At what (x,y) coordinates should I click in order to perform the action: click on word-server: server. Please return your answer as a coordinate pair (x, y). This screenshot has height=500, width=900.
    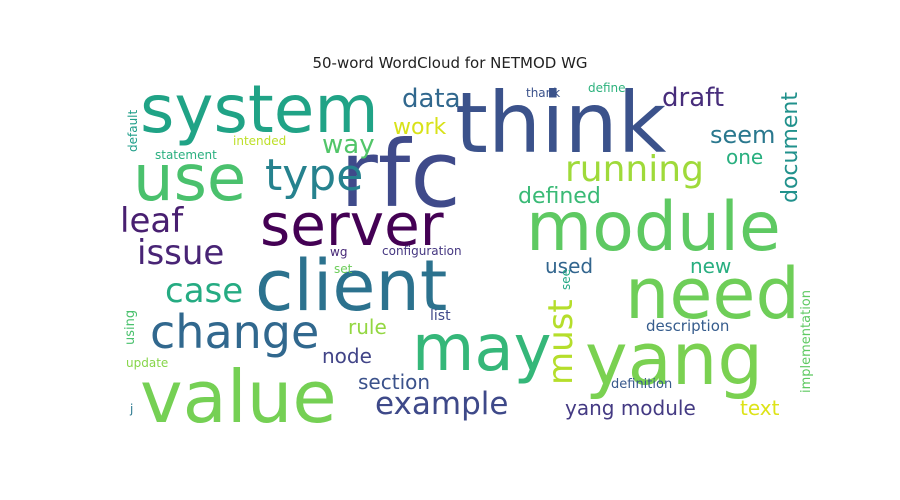
    Looking at the image, I should click on (352, 225).